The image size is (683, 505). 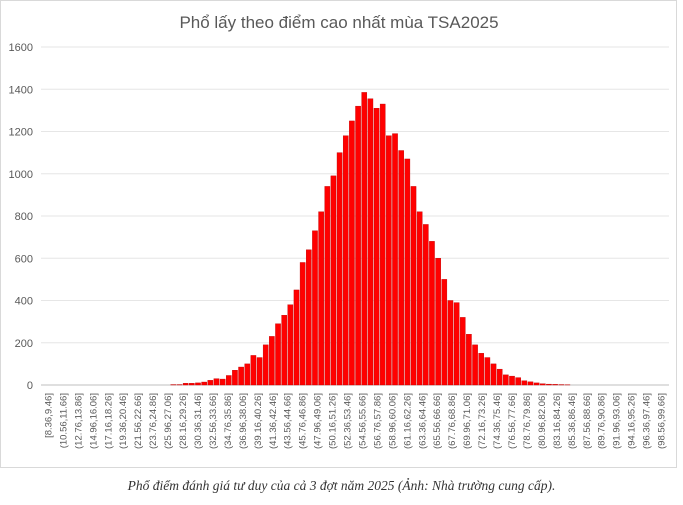 I want to click on x-tick-label: (47.96,49.06], so click(x=318, y=421).